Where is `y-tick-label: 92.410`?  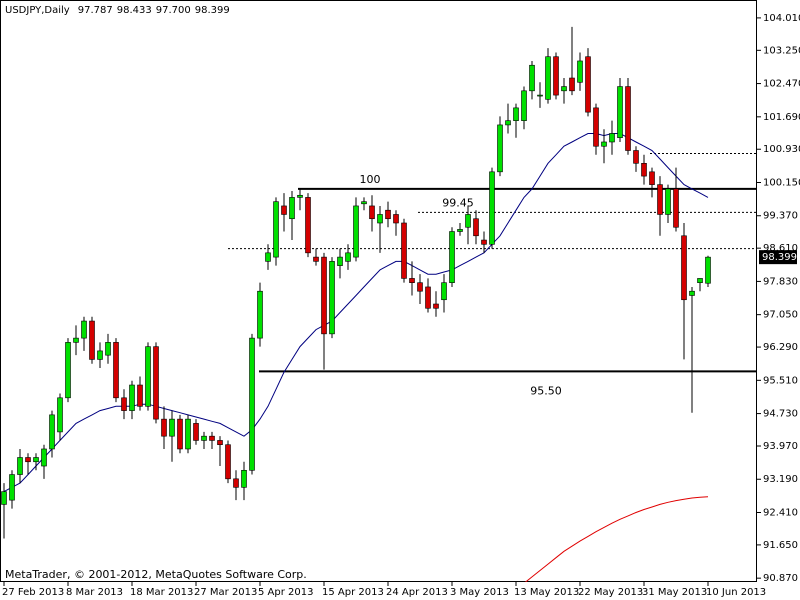 y-tick-label: 92.410 is located at coordinates (780, 513).